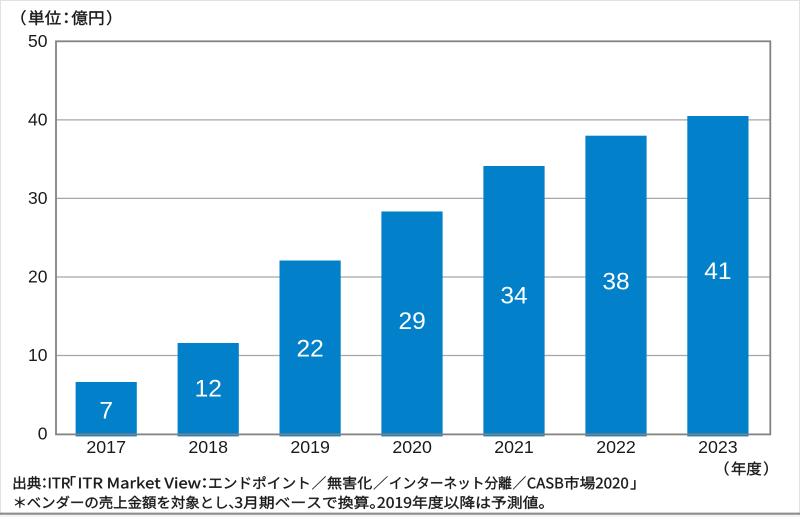  I want to click on svg-text: 2022, so click(616, 447).